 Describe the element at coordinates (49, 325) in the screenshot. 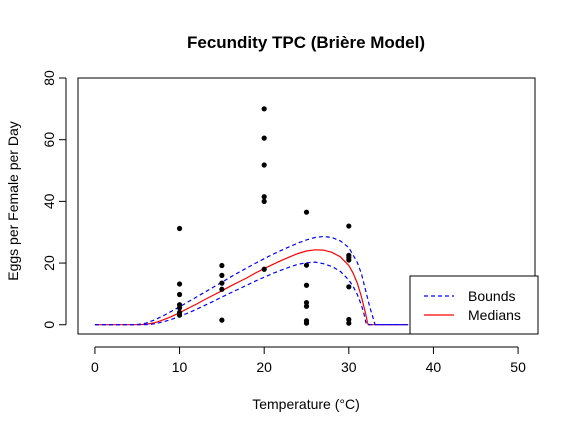

I see `y-tick-label: 0` at that location.